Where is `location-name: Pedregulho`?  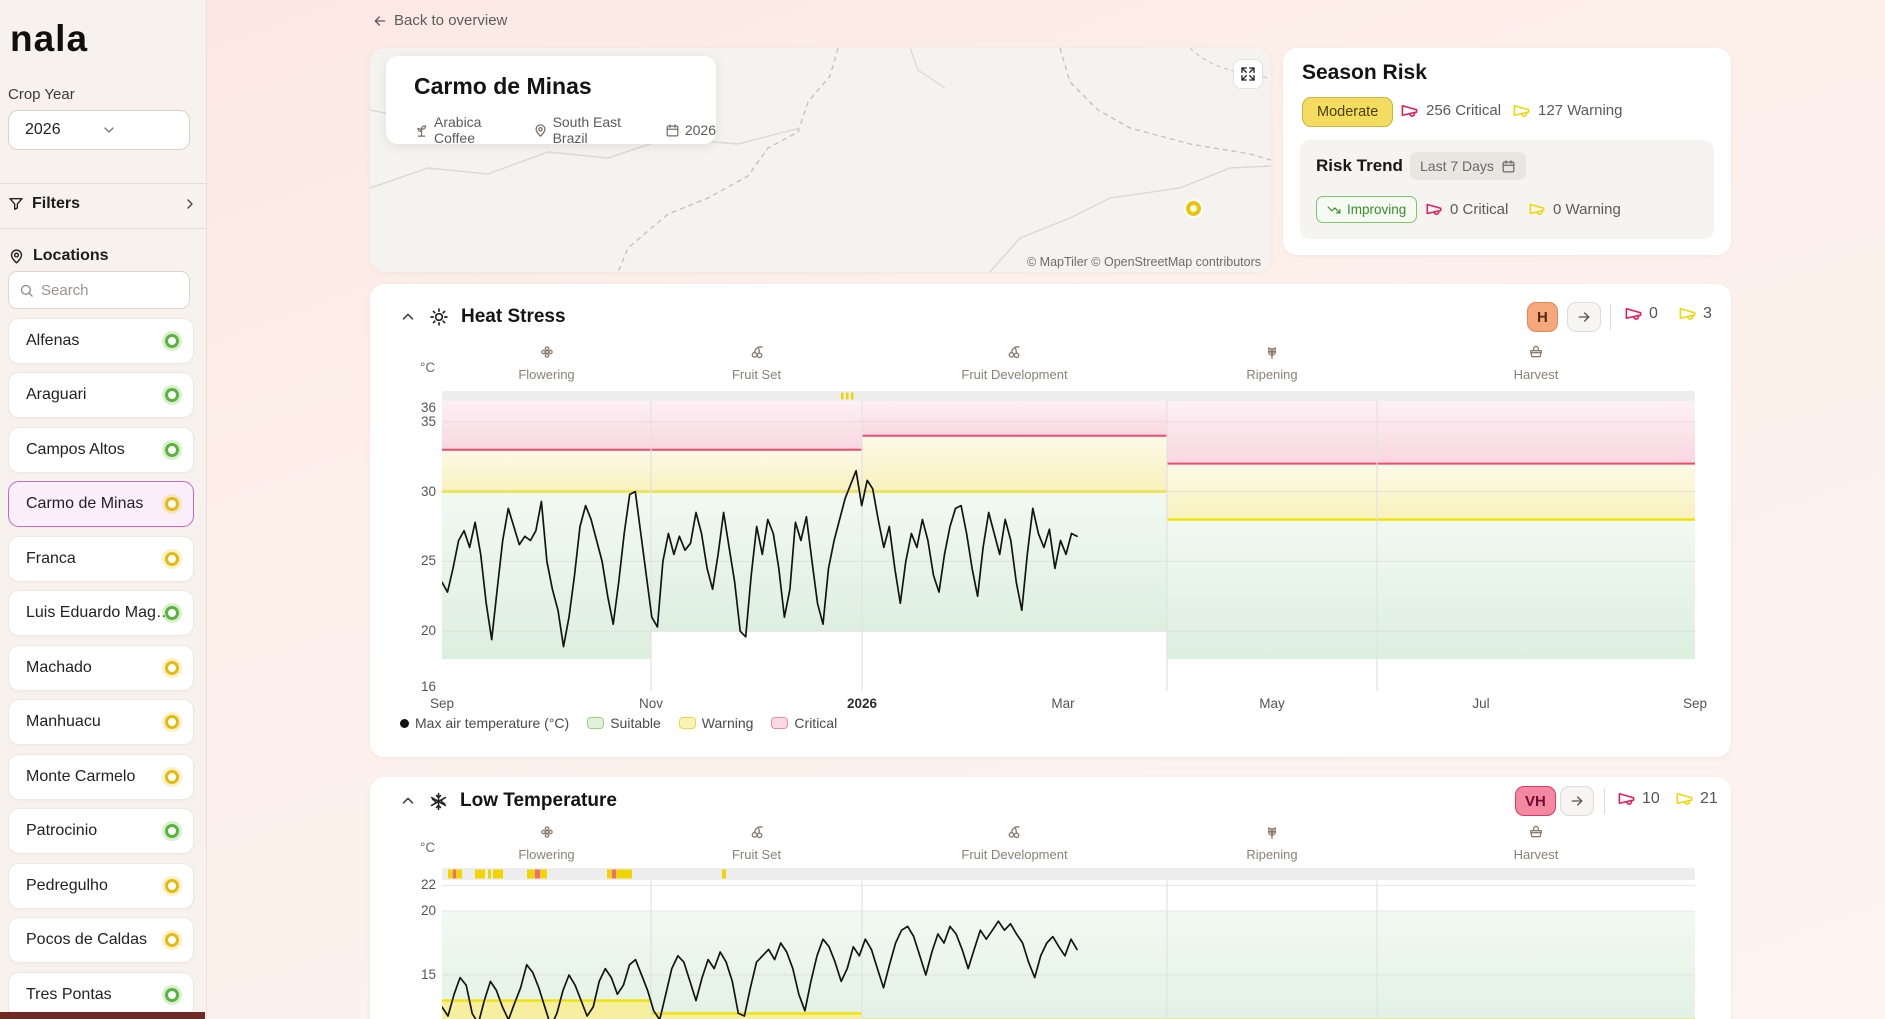
location-name: Pedregulho is located at coordinates (67, 885).